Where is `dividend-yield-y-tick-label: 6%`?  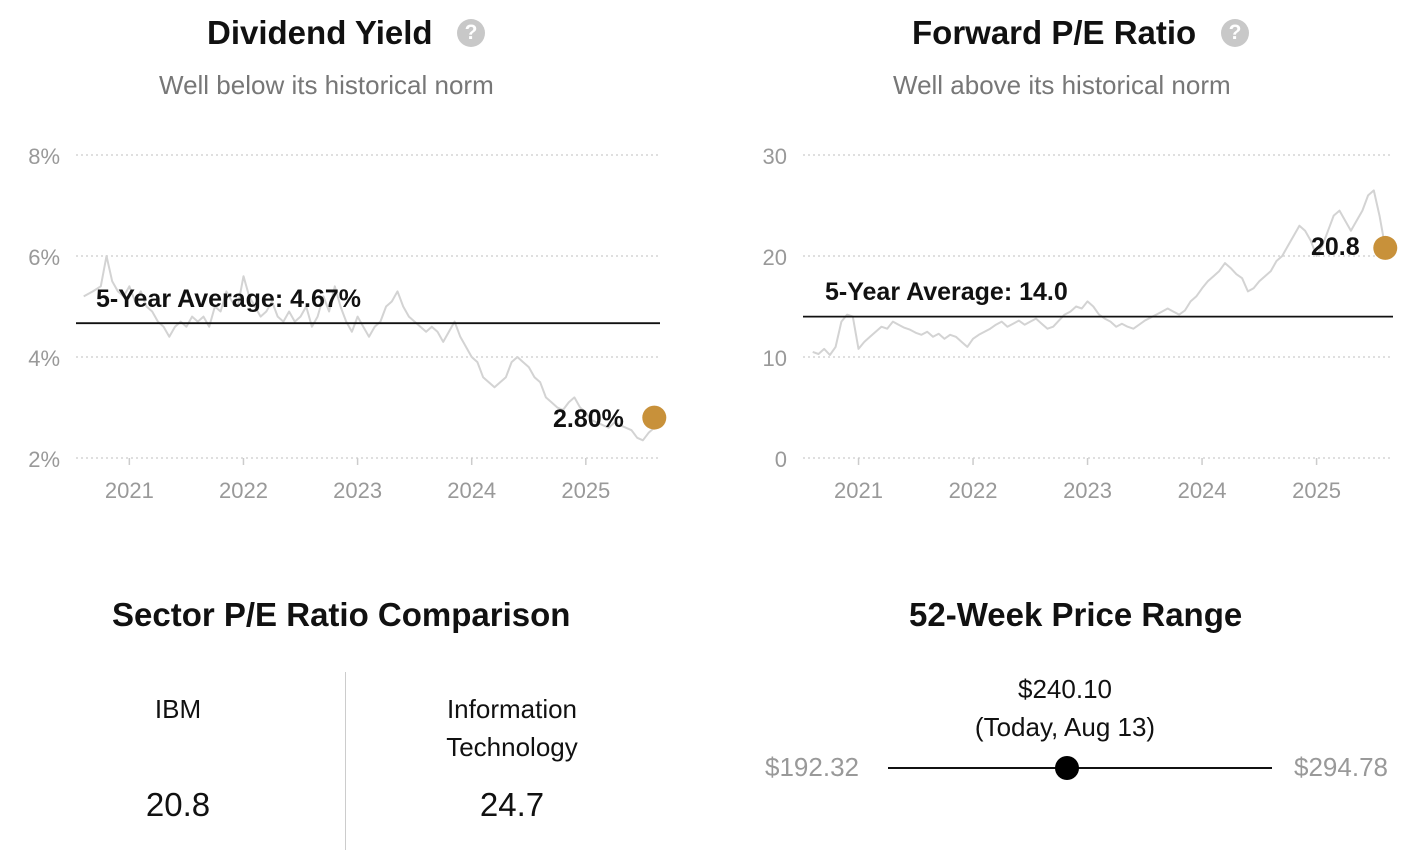 dividend-yield-y-tick-label: 6% is located at coordinates (44, 257).